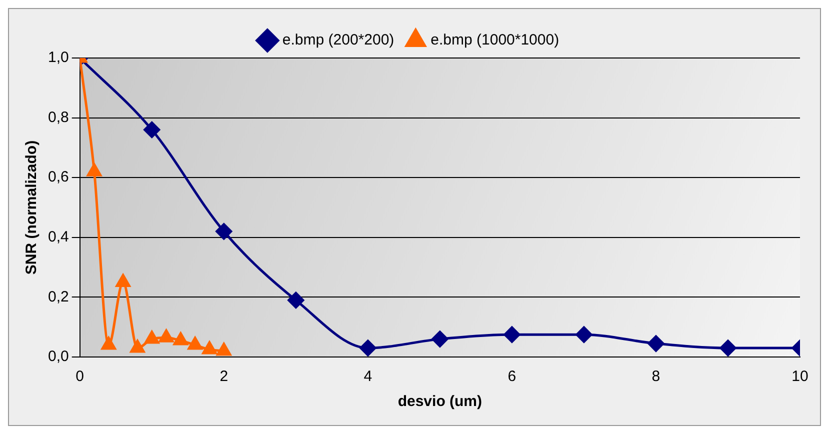 Image resolution: width=827 pixels, height=432 pixels. I want to click on y-axis-title: SNR (normalizado), so click(31, 207).